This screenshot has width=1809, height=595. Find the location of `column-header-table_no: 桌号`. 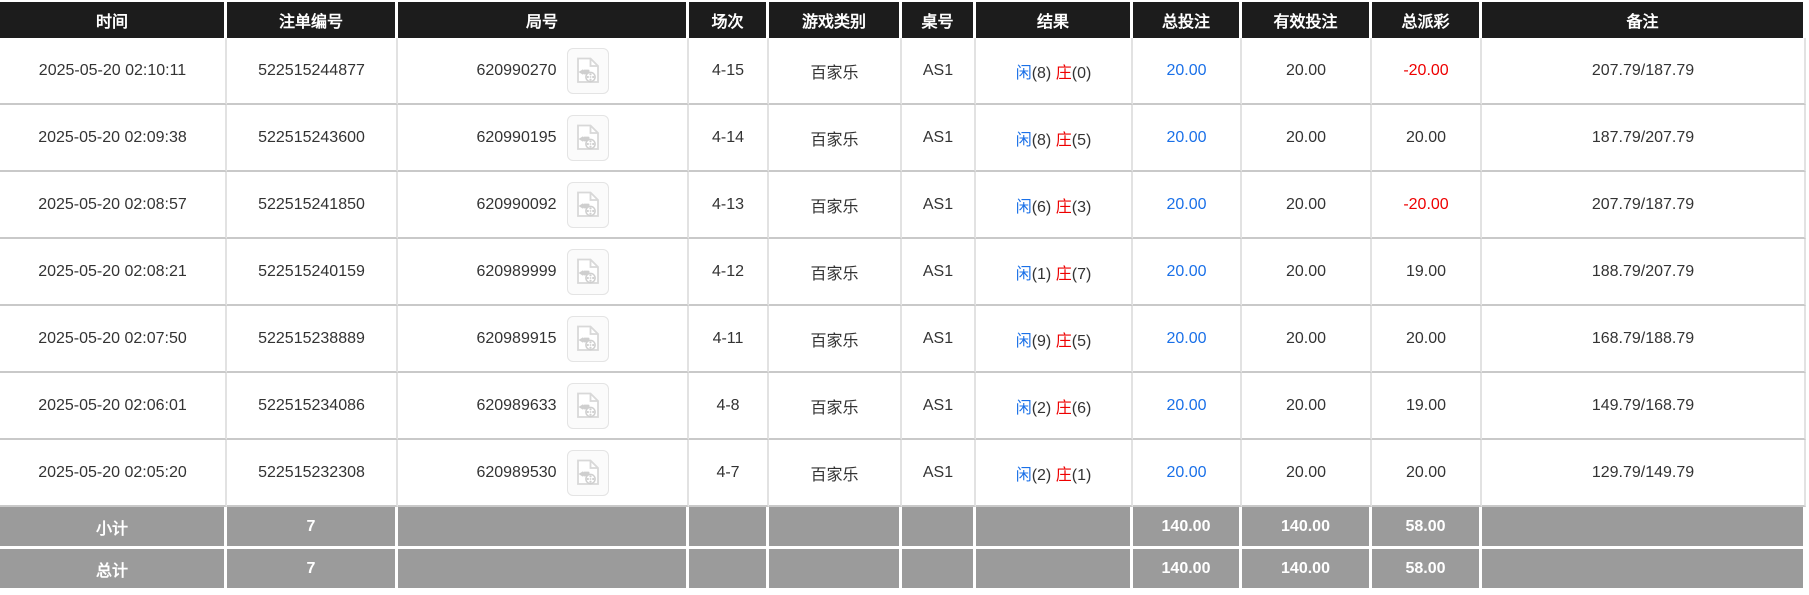

column-header-table_no: 桌号 is located at coordinates (939, 20).